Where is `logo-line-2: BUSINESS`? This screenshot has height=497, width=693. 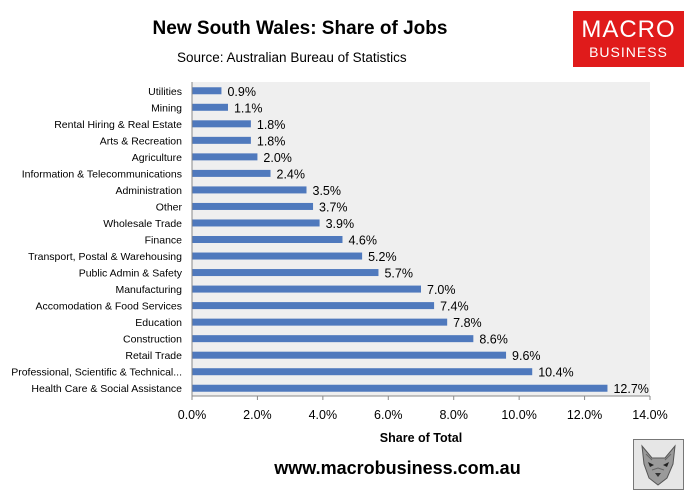
logo-line-2: BUSINESS is located at coordinates (628, 52).